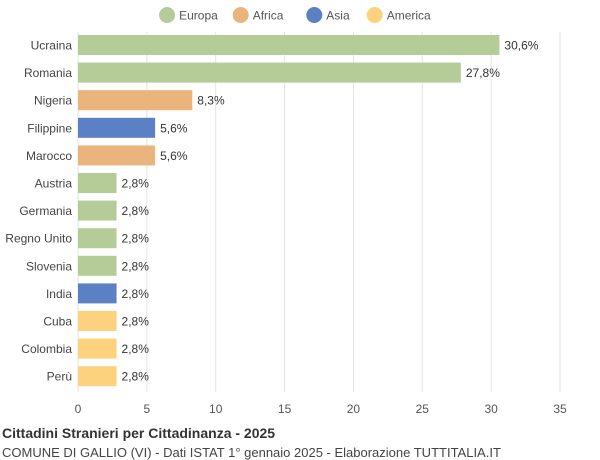 The height and width of the screenshot is (460, 600). What do you see at coordinates (216, 409) in the screenshot?
I see `x-tick-label: 10` at bounding box center [216, 409].